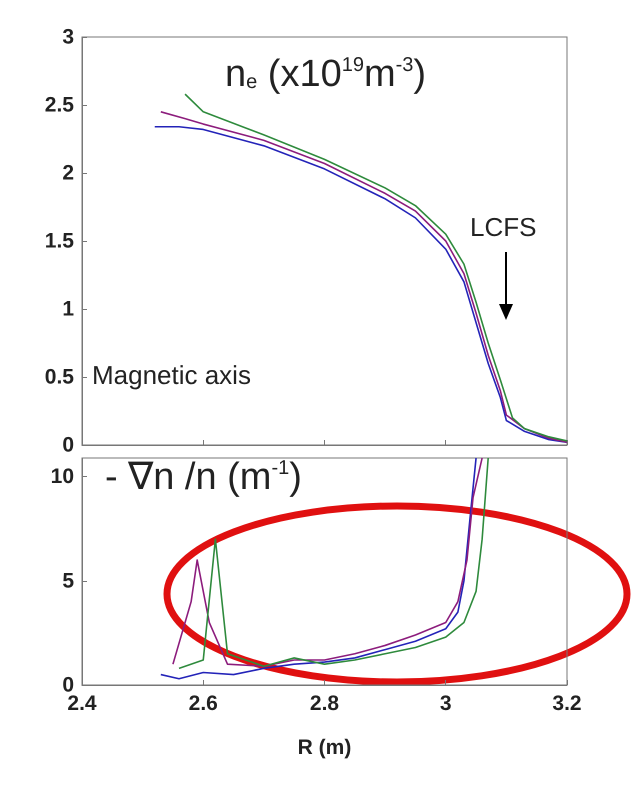 This screenshot has width=633, height=790. Describe the element at coordinates (68, 309) in the screenshot. I see `y-tick-label: 1` at that location.